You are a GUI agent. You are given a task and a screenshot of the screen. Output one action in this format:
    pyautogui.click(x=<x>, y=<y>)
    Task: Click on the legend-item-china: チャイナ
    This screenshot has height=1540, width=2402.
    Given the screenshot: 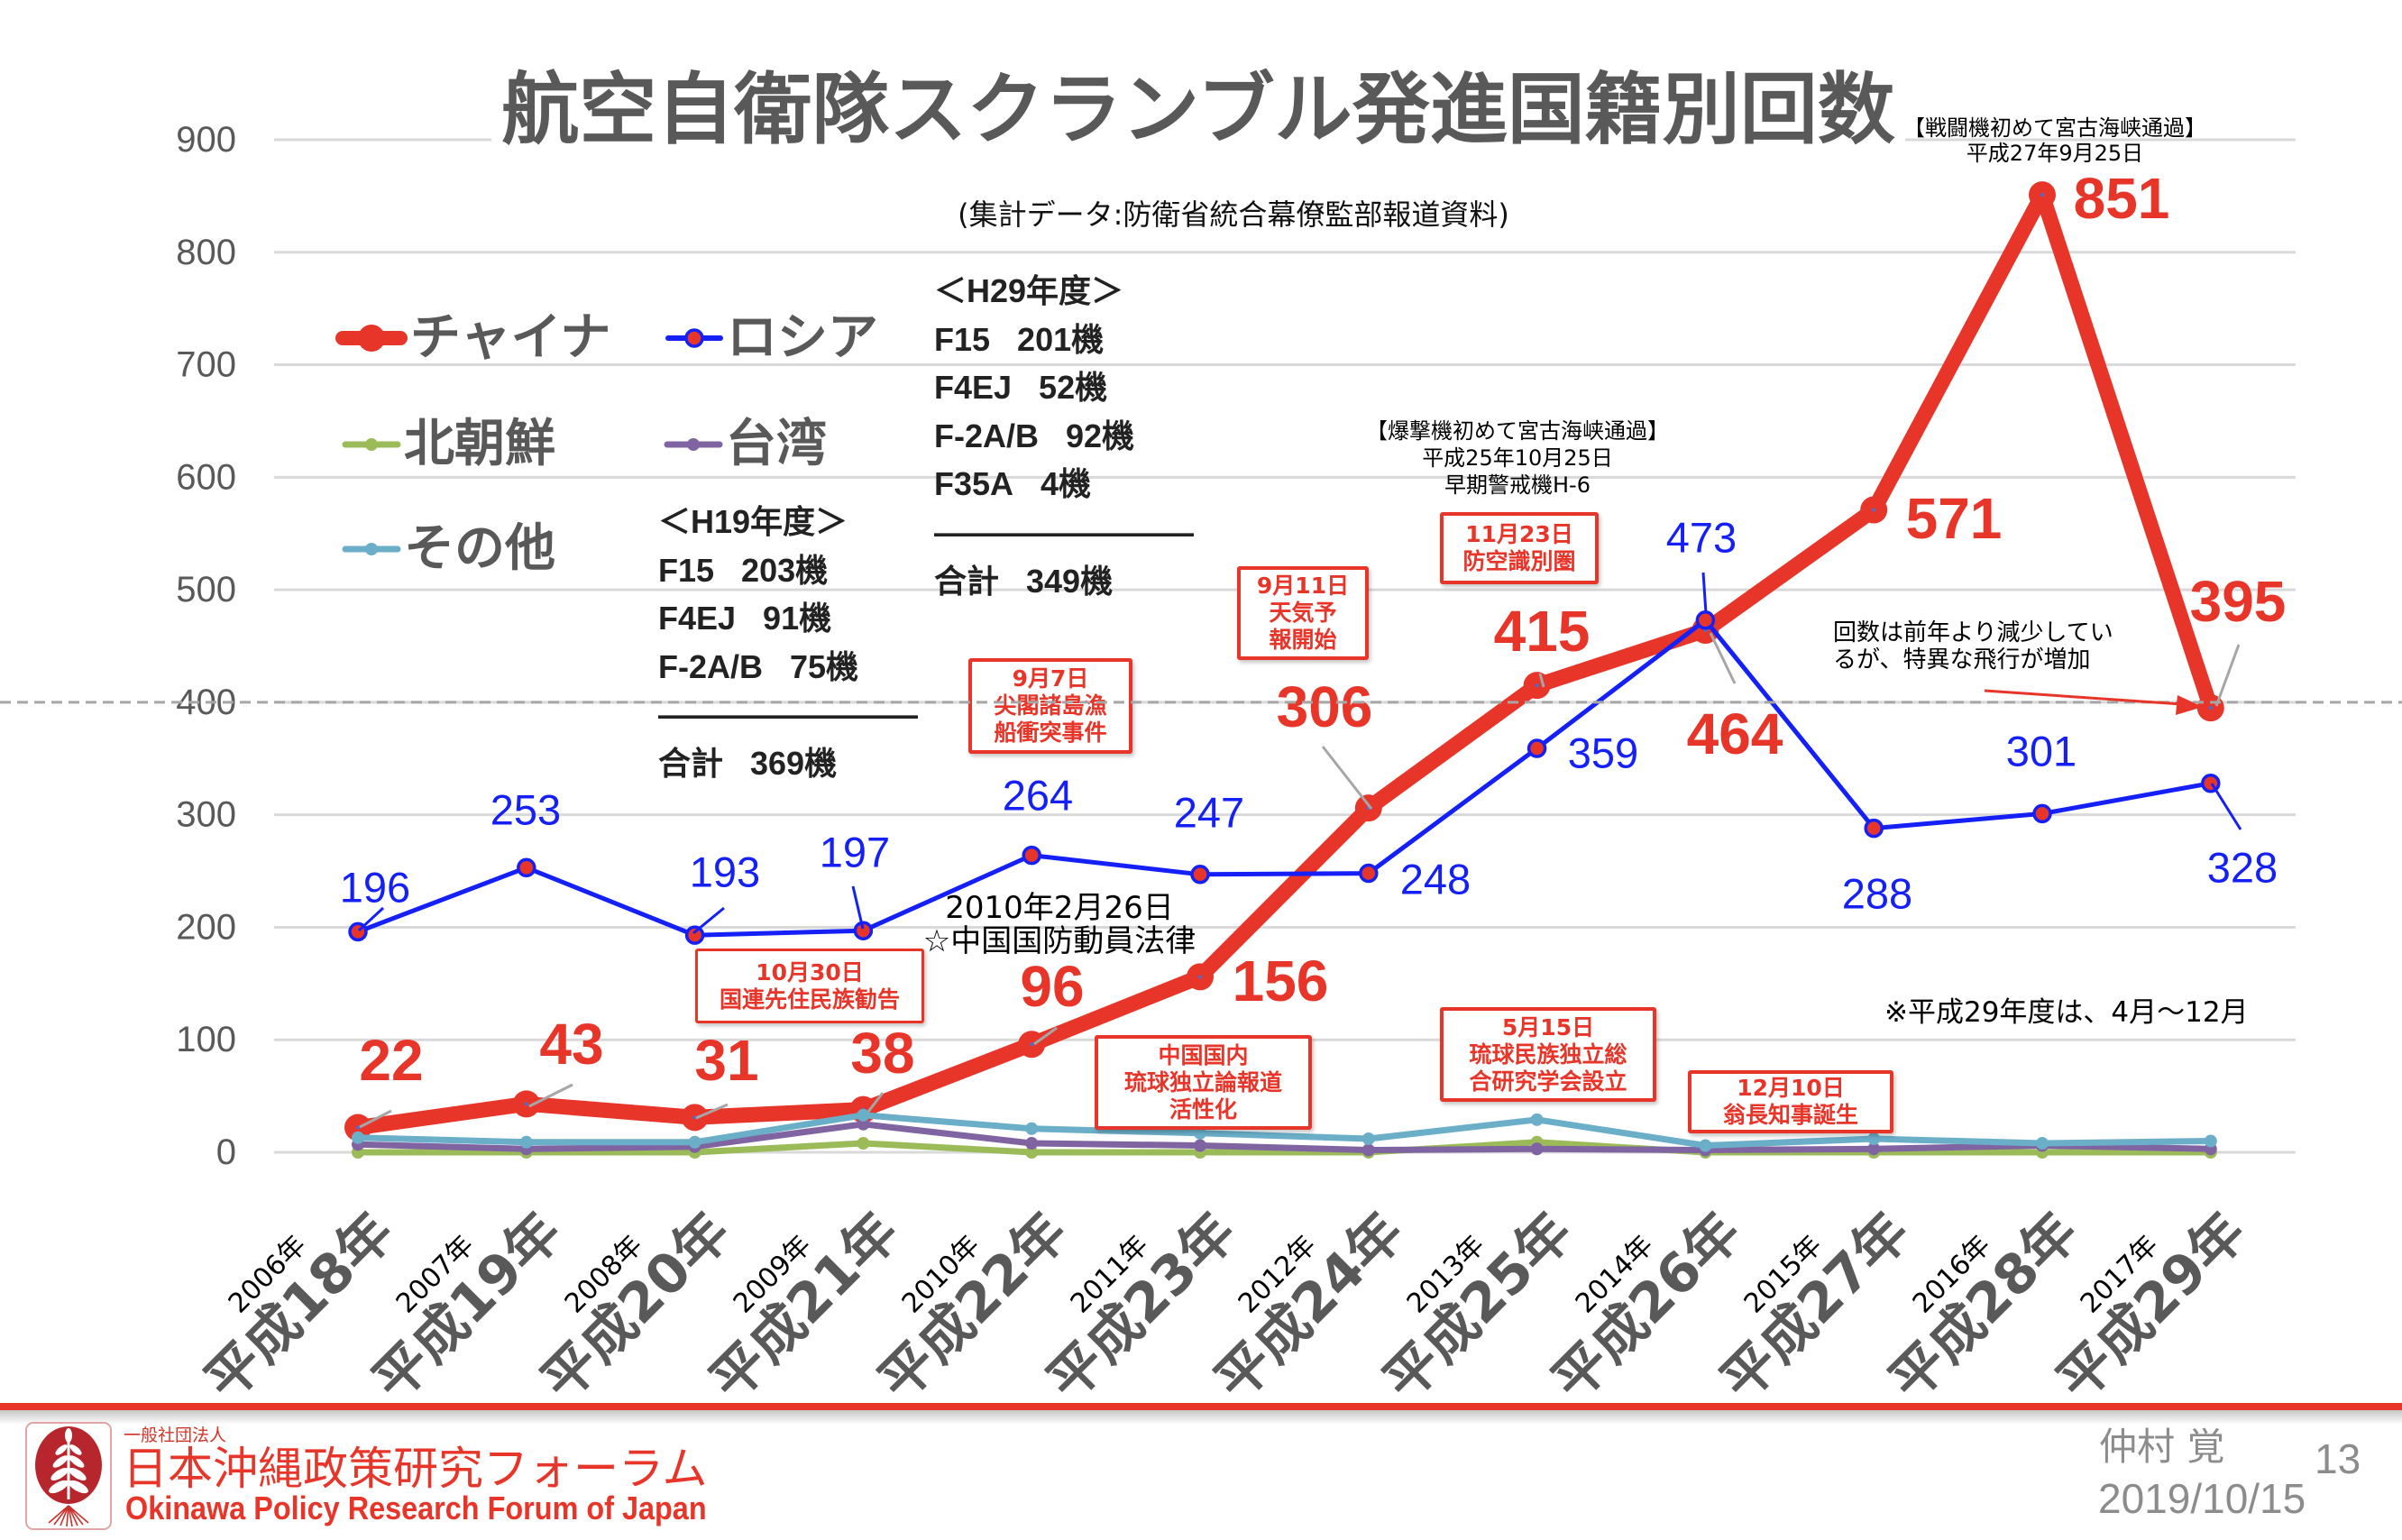 What is the action you would take?
    pyautogui.click(x=472, y=338)
    